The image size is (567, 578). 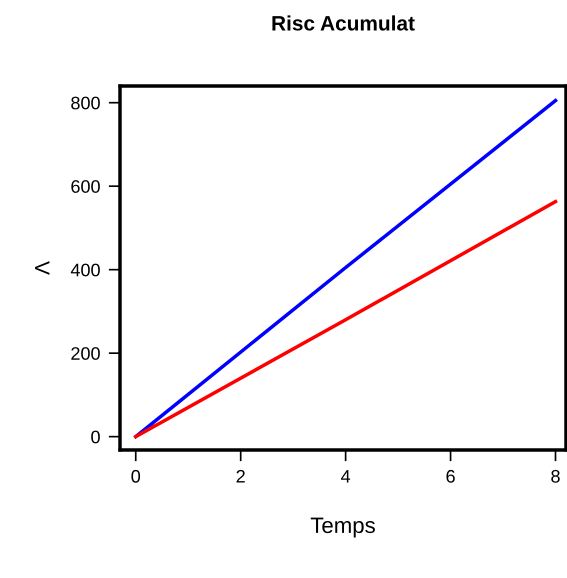 I want to click on y-tick-label: 800, so click(x=85, y=103).